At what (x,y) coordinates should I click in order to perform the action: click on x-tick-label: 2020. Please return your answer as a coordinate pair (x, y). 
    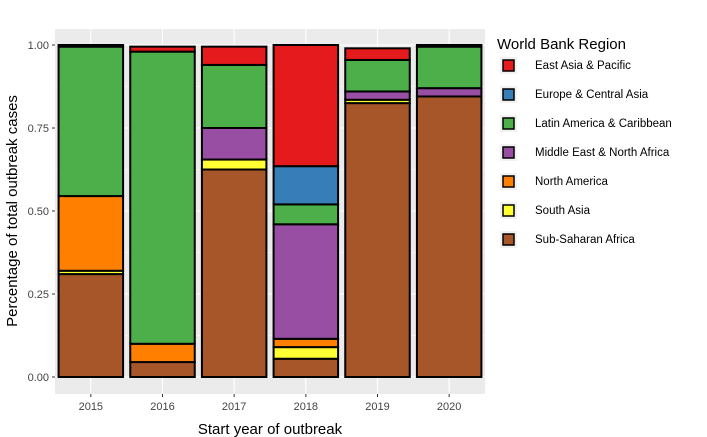
    Looking at the image, I should click on (449, 407).